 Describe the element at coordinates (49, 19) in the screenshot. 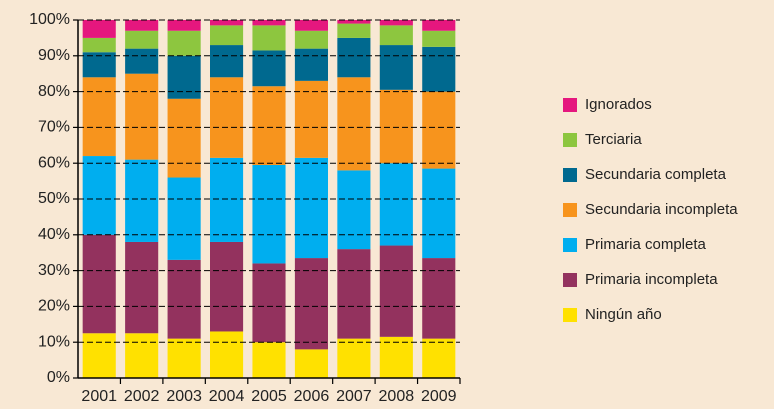

I see `y-tick-label: 100%` at that location.